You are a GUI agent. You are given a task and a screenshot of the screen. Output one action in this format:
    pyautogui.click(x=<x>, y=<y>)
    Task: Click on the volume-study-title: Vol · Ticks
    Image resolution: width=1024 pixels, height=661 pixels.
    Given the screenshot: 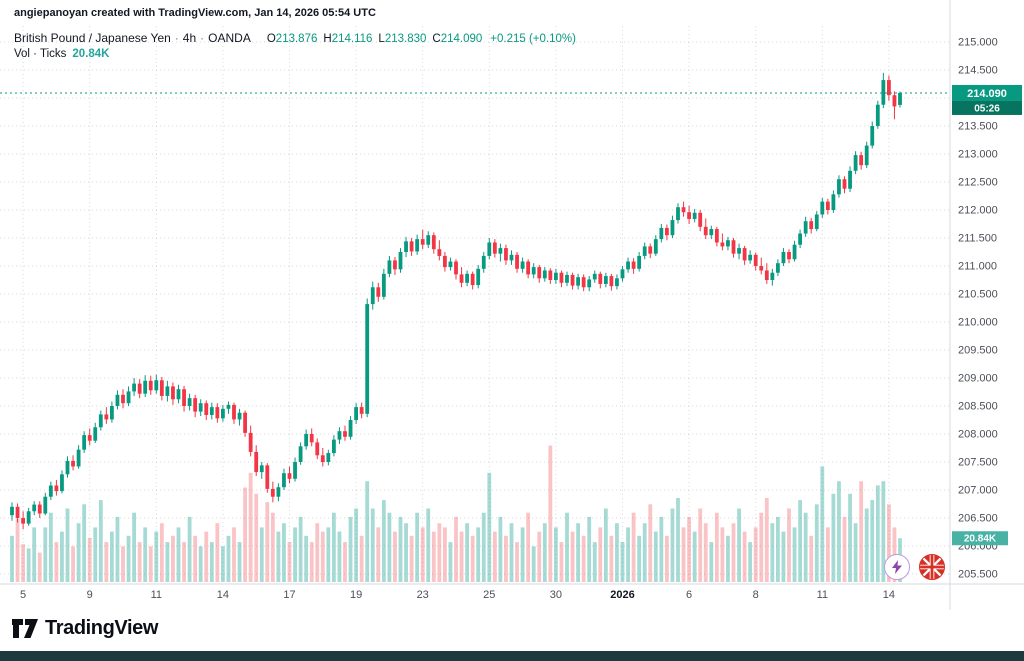 What is the action you would take?
    pyautogui.click(x=40, y=54)
    